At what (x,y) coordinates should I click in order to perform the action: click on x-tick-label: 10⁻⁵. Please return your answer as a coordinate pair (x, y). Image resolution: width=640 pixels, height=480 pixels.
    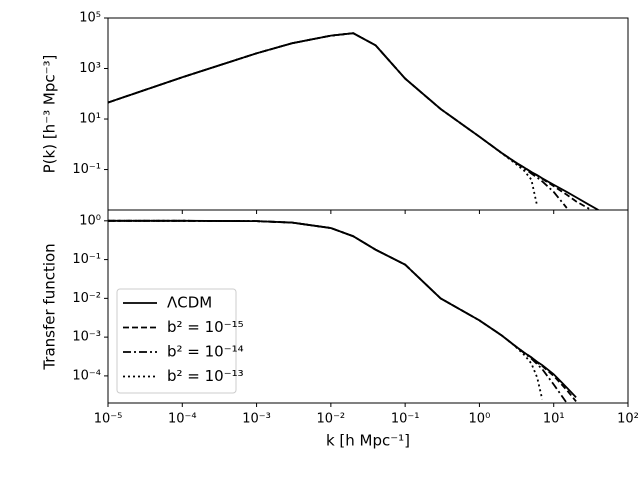
    Looking at the image, I should click on (108, 419).